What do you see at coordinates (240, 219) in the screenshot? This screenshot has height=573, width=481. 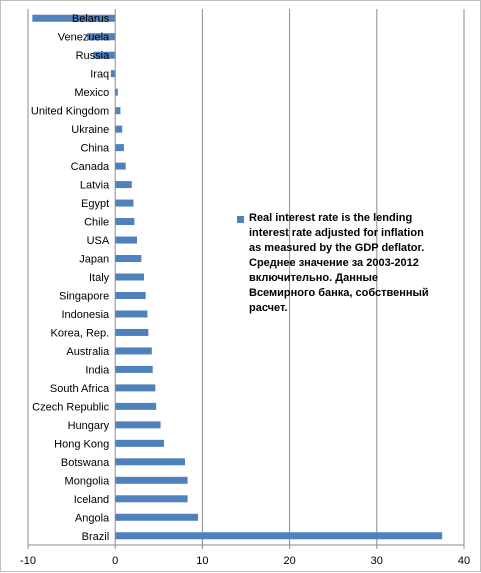 I see `legend-swatch` at bounding box center [240, 219].